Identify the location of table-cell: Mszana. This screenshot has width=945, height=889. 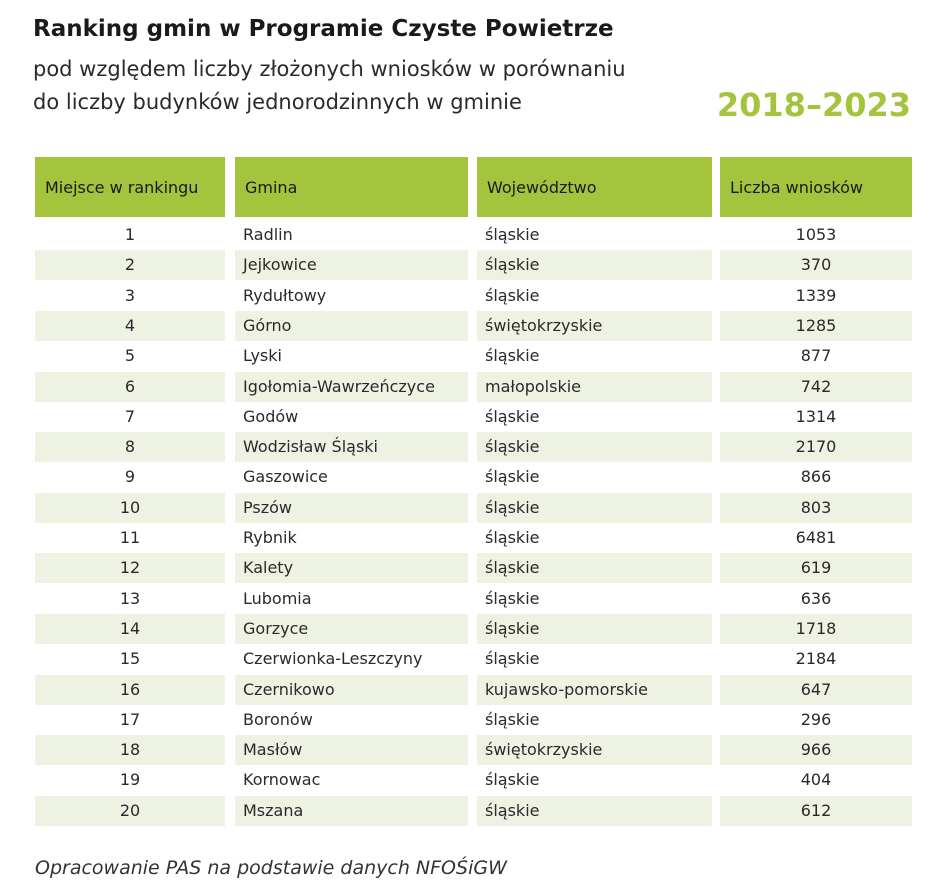
(273, 810).